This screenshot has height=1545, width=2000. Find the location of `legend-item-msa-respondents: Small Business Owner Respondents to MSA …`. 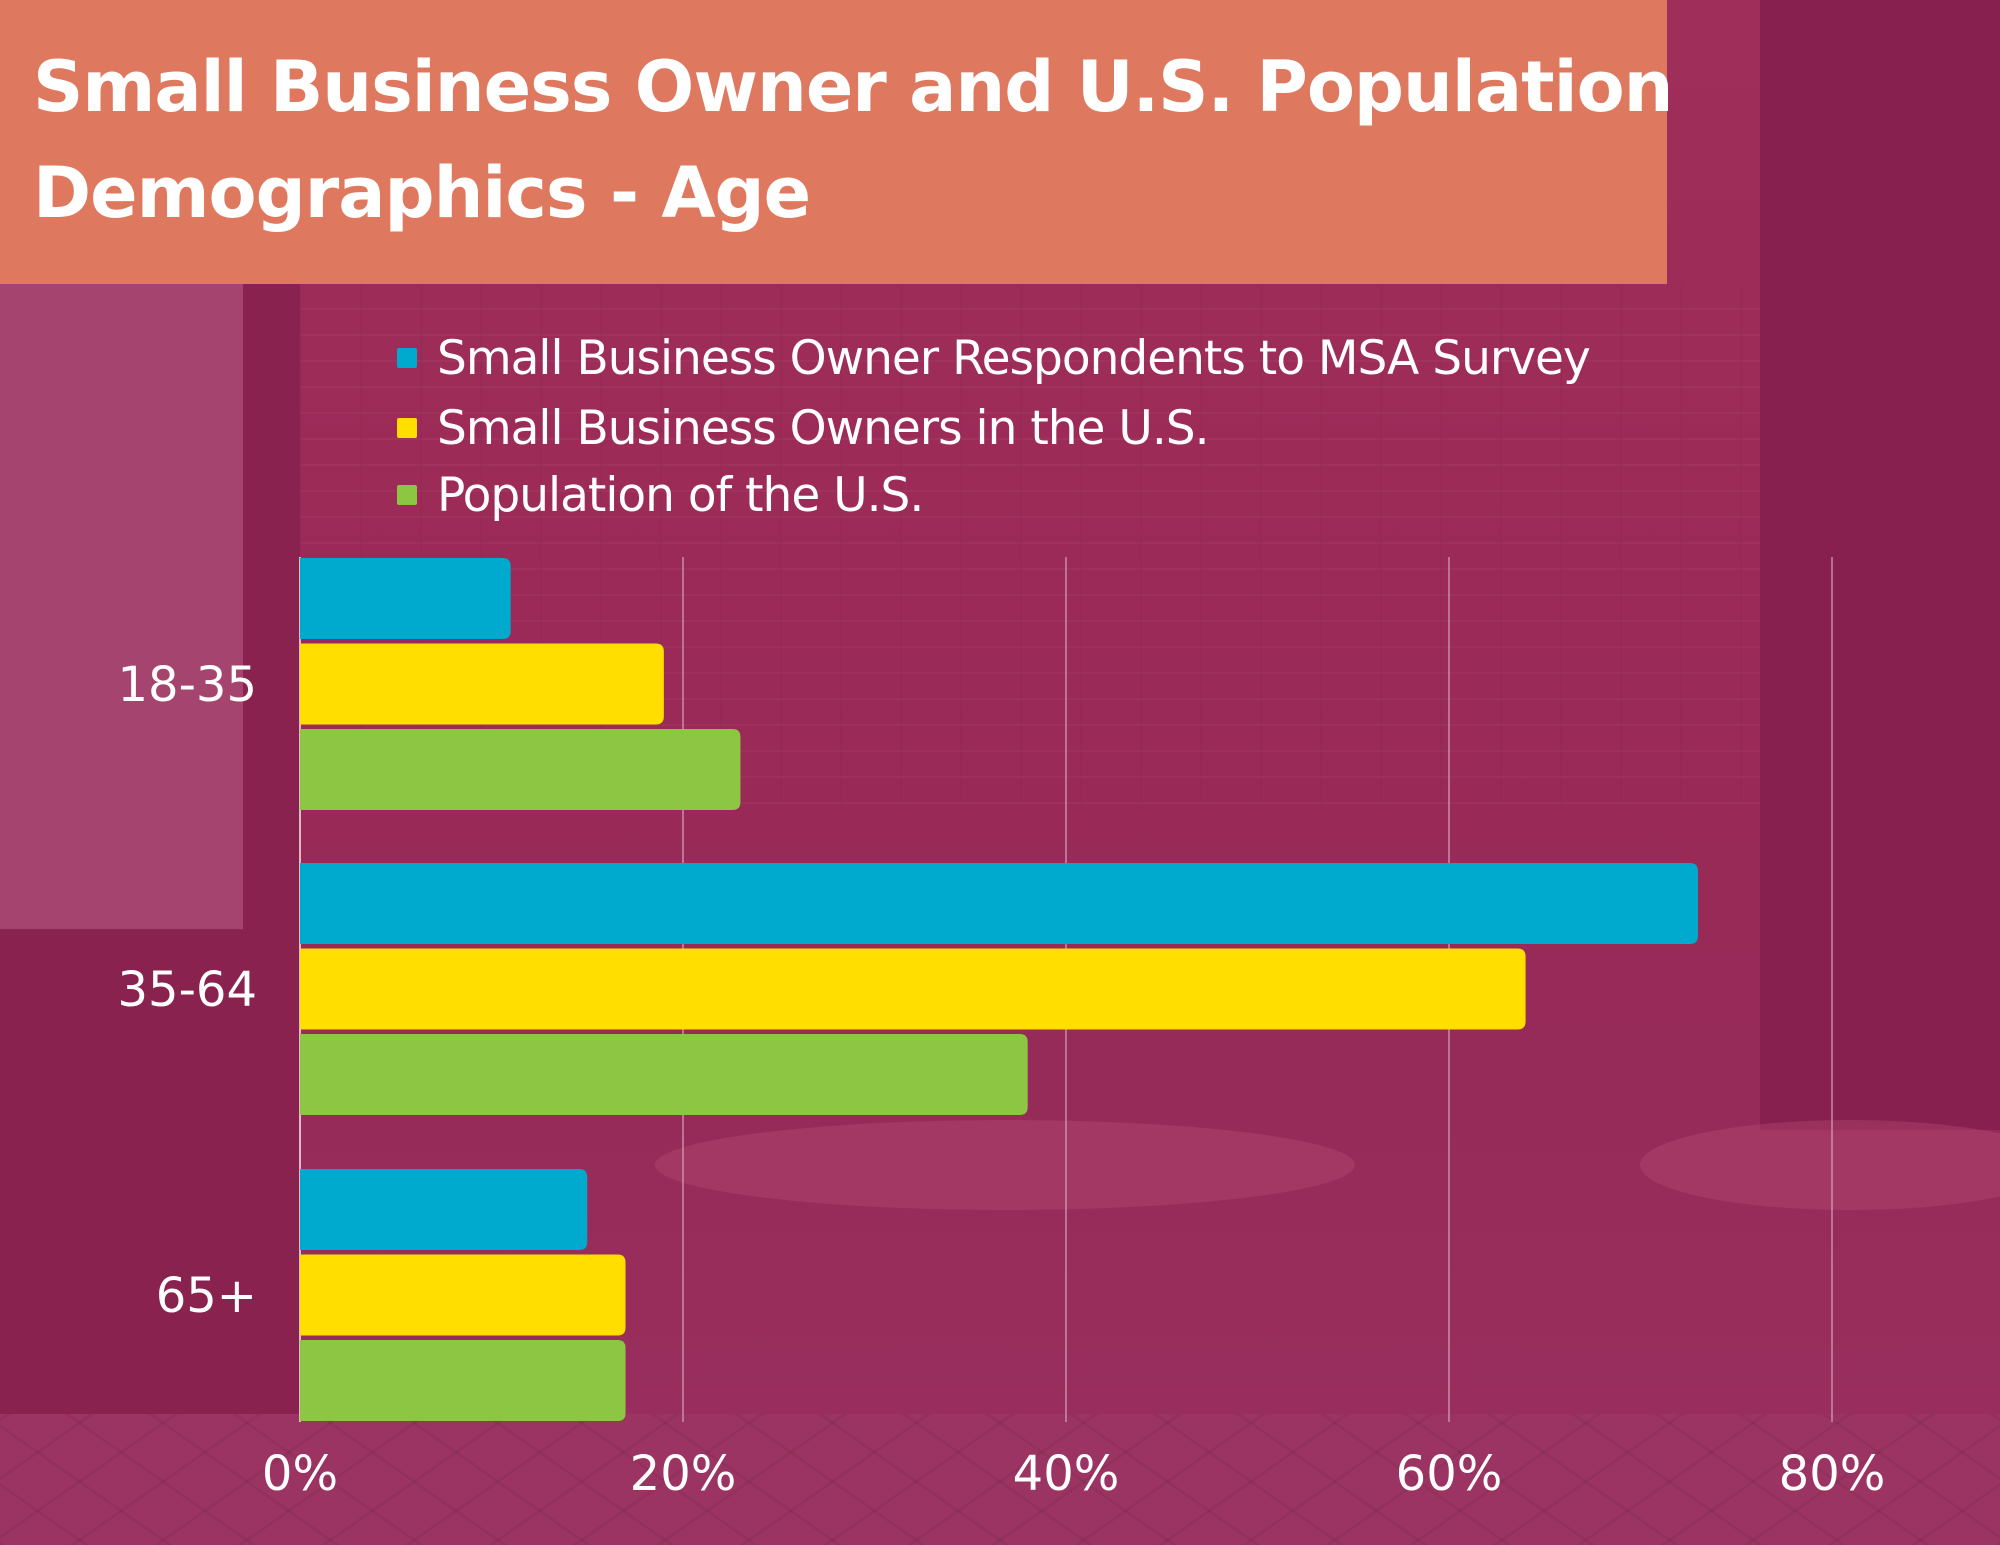

legend-item-msa-respondents: Small Business Owner Respondents to MSA … is located at coordinates (994, 358).